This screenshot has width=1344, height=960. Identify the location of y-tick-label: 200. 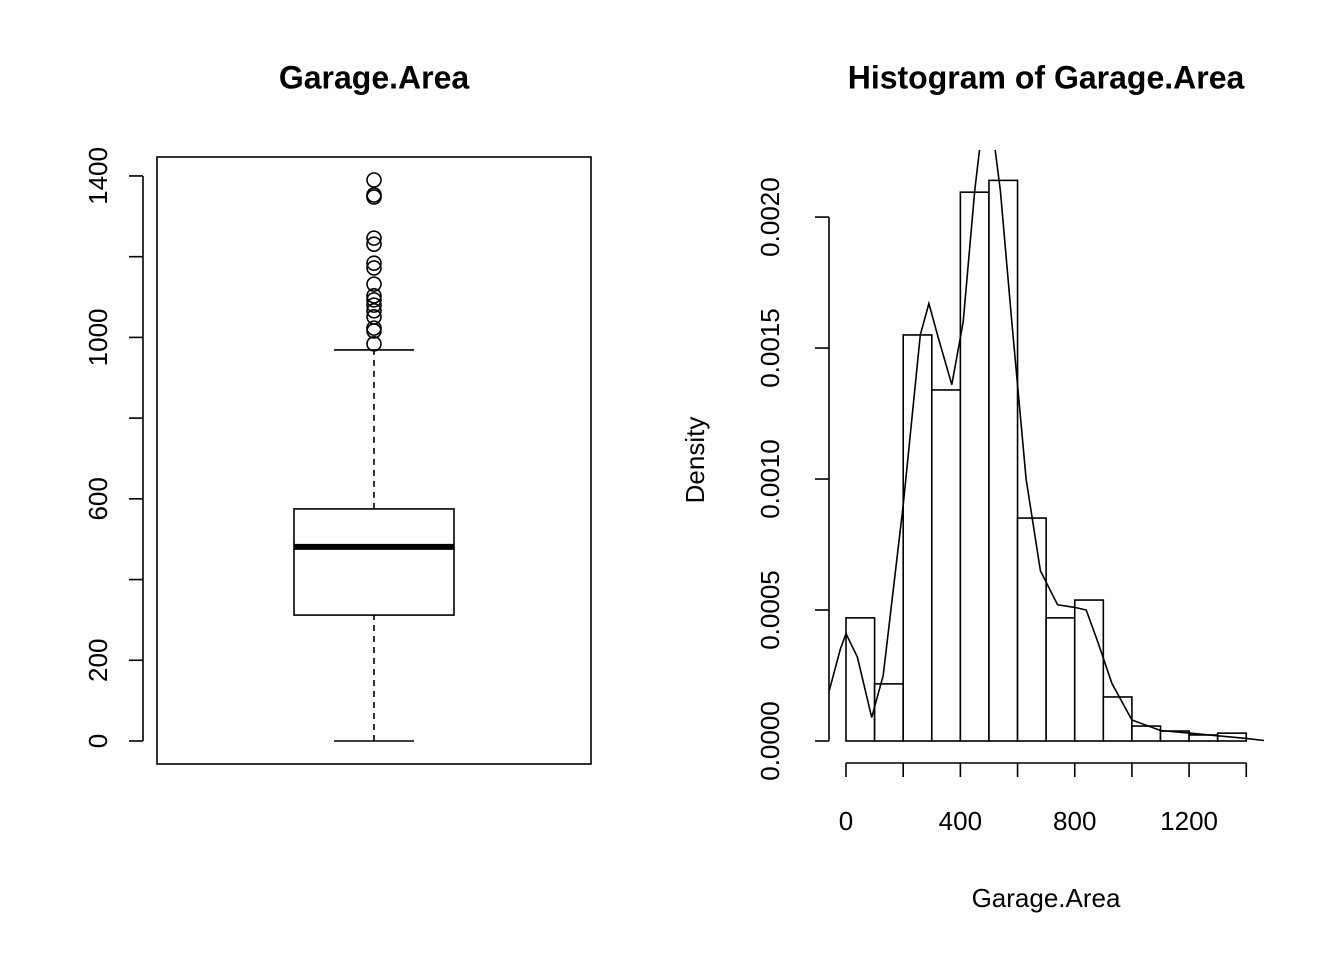
(98, 660).